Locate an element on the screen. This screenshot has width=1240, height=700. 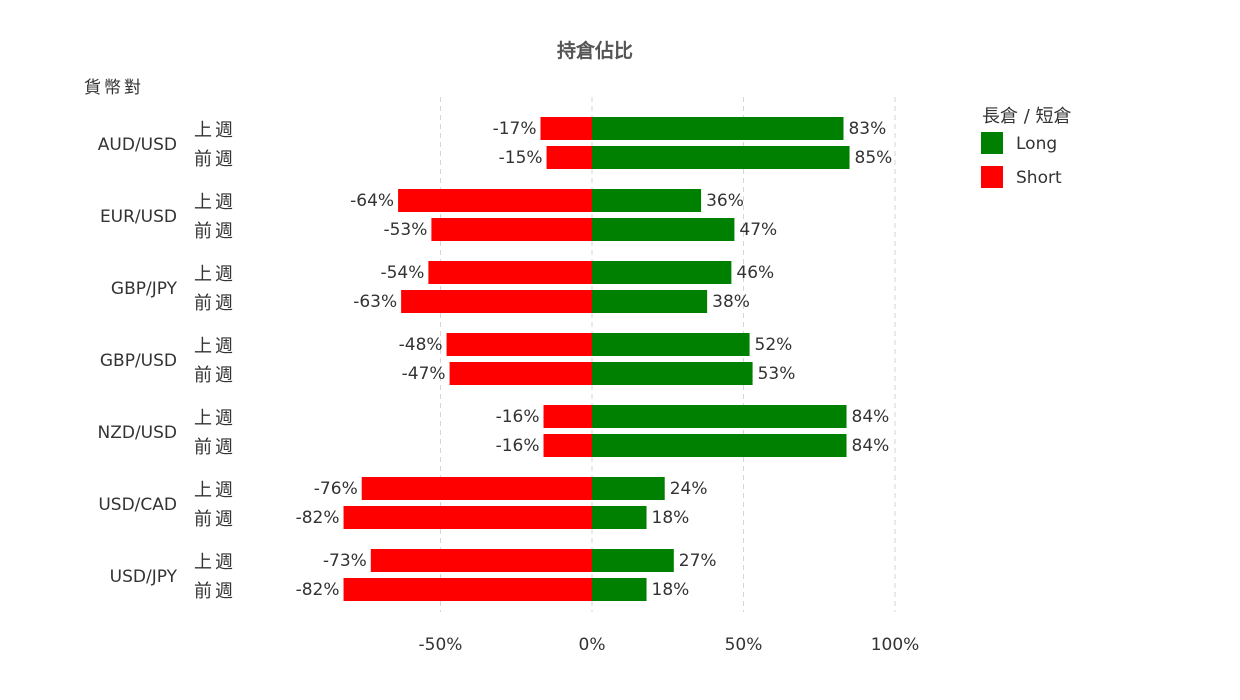
legend-swatch-long is located at coordinates (992, 143).